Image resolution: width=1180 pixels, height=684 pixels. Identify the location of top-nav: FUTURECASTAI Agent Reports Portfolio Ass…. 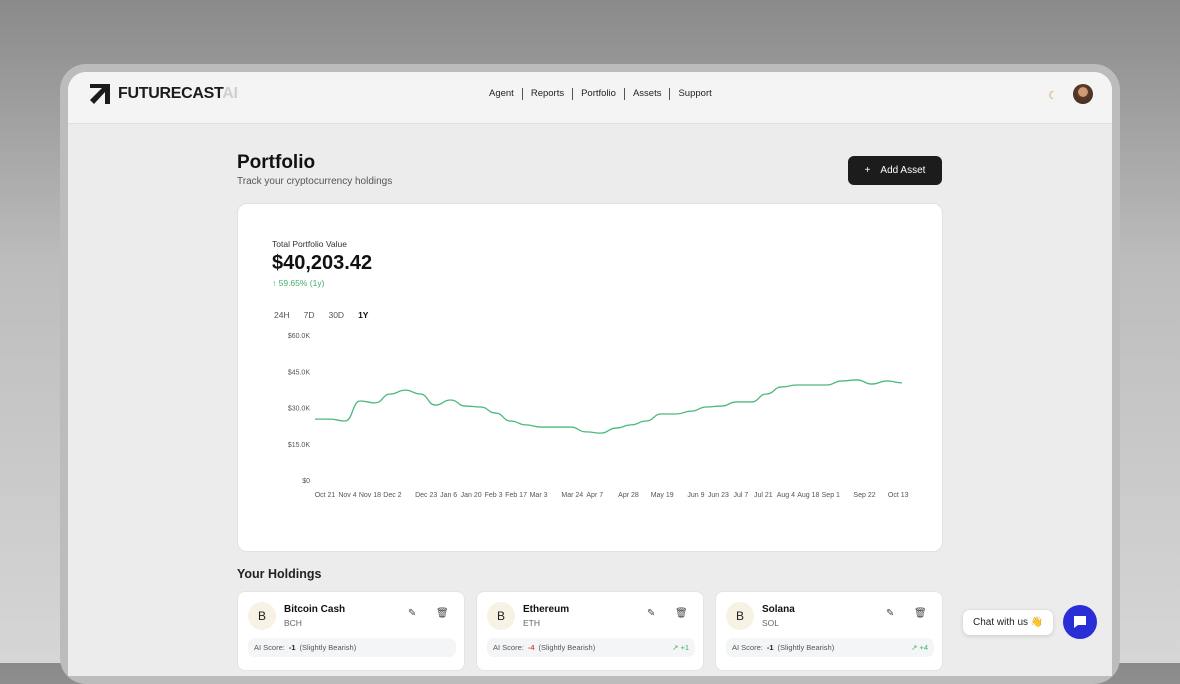
(590, 98).